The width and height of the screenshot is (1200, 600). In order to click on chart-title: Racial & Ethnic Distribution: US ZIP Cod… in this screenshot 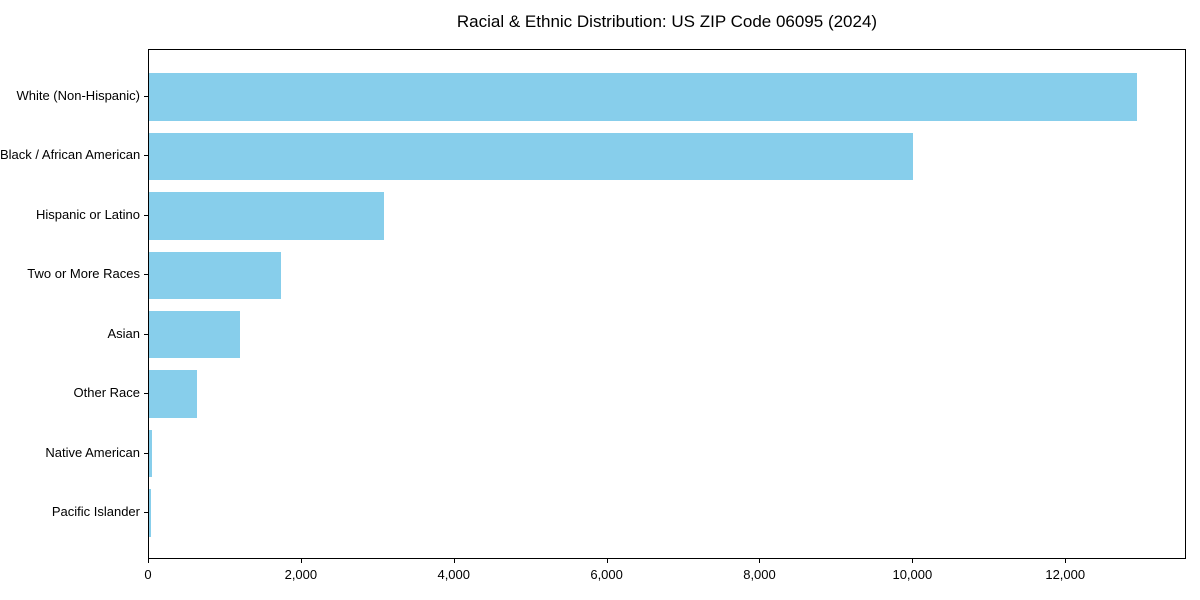, I will do `click(667, 21)`.